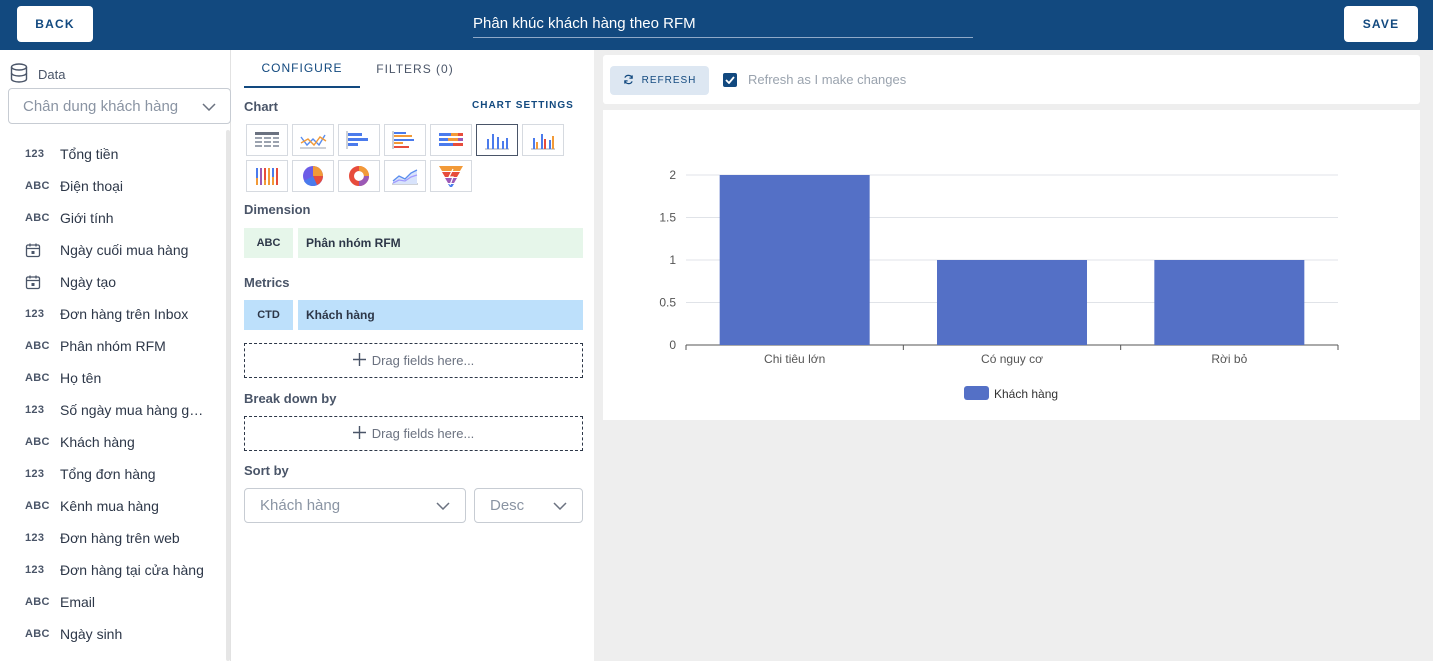 The height and width of the screenshot is (661, 1433). Describe the element at coordinates (523, 105) in the screenshot. I see `chart-settings-link: CHART SETTINGS` at that location.